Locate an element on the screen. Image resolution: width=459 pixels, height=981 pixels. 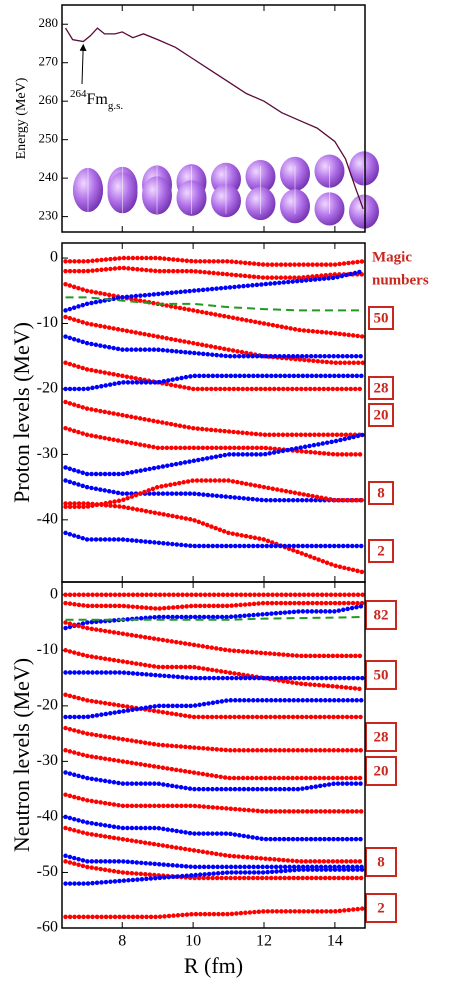
y-axis-label: Energy (MeV) is located at coordinates (21, 118).